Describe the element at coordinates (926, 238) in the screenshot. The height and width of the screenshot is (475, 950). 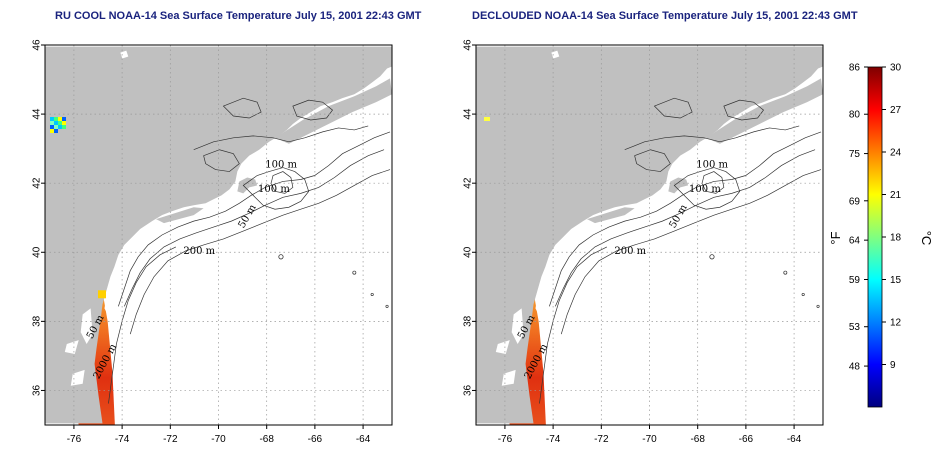
I see `celsius-unit-label: °C` at that location.